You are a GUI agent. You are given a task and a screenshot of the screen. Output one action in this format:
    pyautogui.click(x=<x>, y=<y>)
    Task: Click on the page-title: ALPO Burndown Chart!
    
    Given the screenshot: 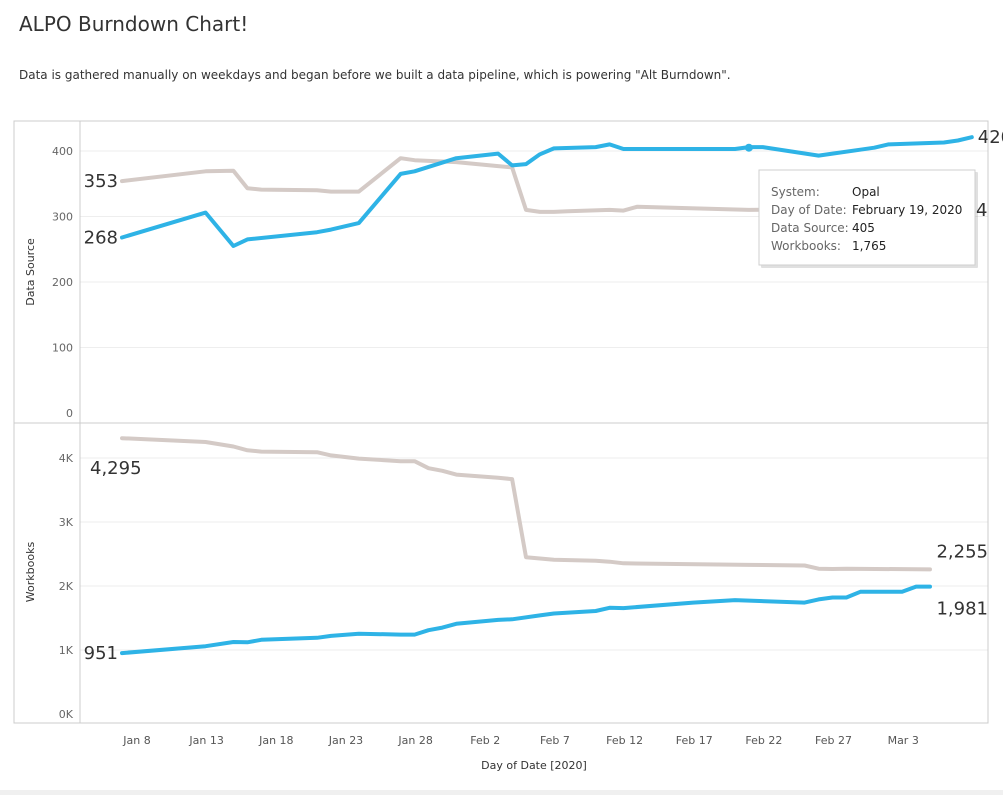 What is the action you would take?
    pyautogui.click(x=134, y=24)
    